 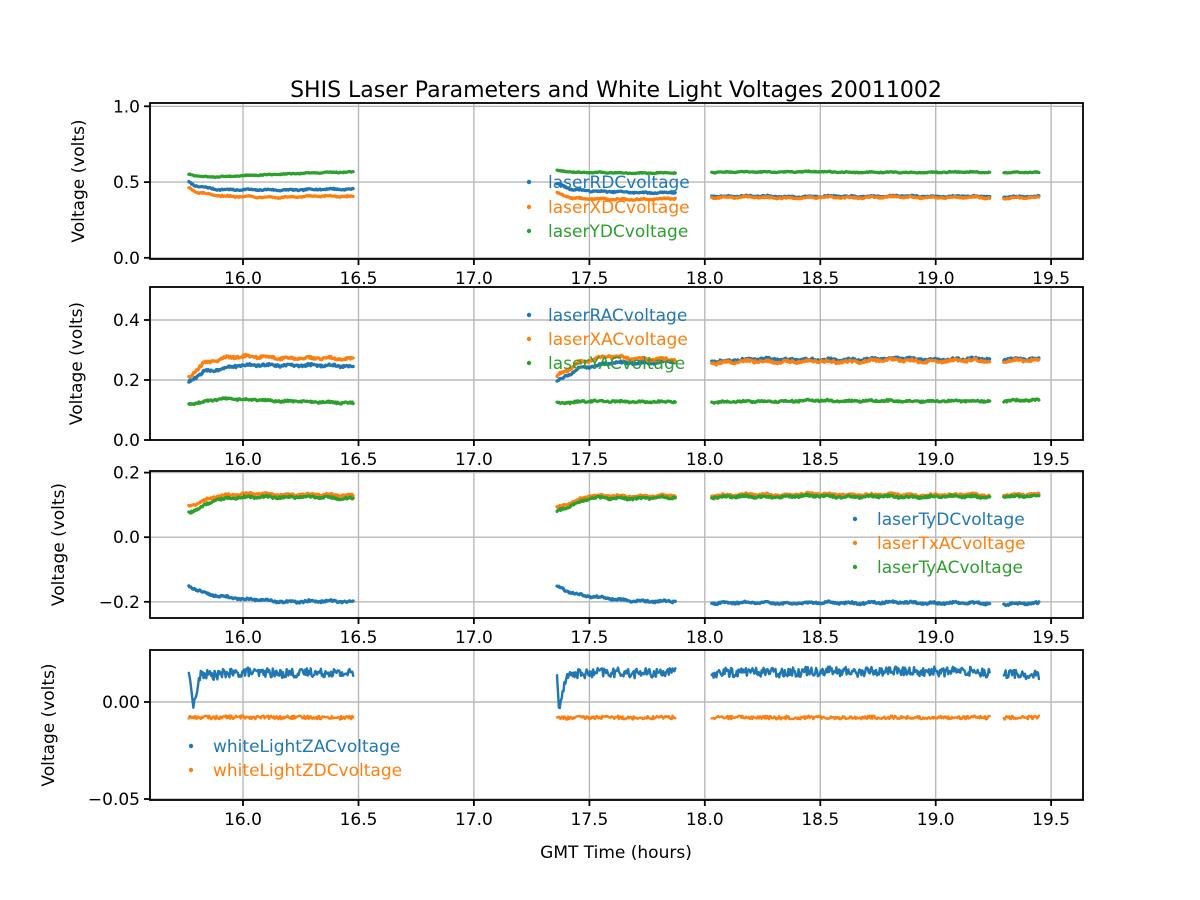 I want to click on legend-entry: laserXACvoltage, so click(x=607, y=340).